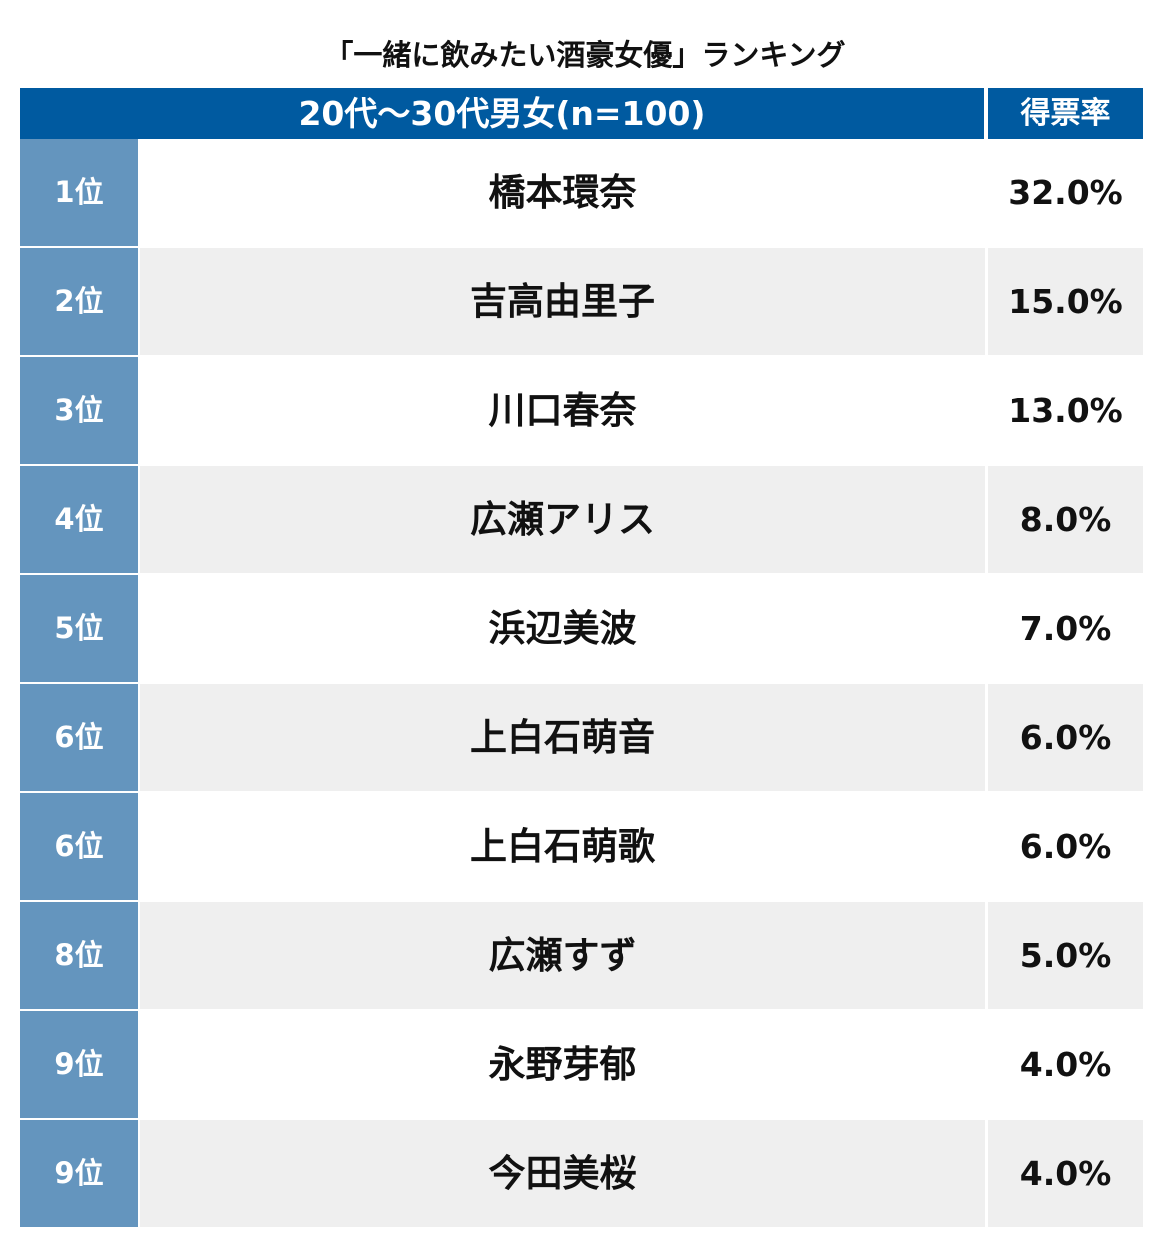 This screenshot has height=1250, width=1170. I want to click on table-row: 1位 橋本環奈 32.0%, so click(585, 193).